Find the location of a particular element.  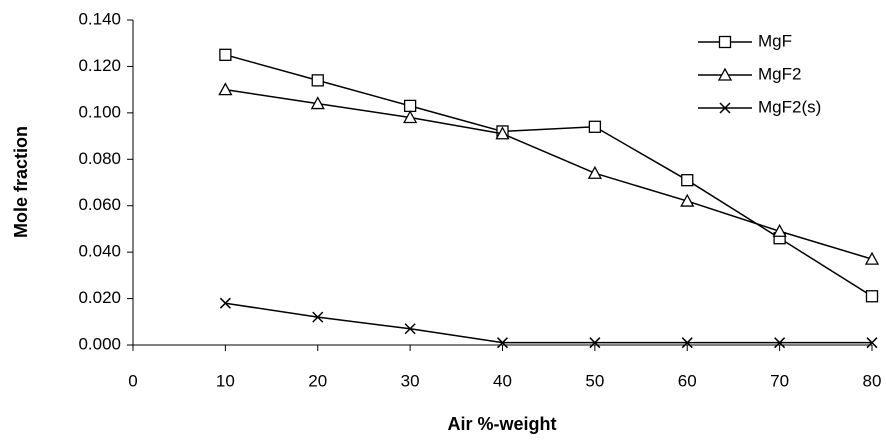

y-tick-label: 0.140 is located at coordinates (99, 18).